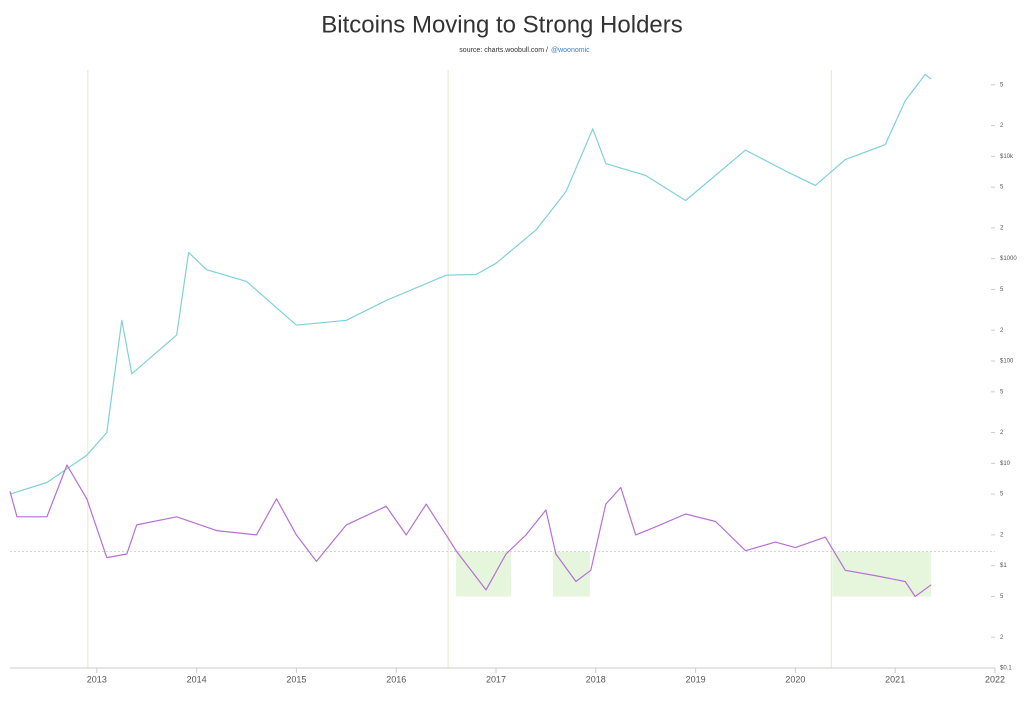 Image resolution: width=1024 pixels, height=702 pixels. Describe the element at coordinates (995, 679) in the screenshot. I see `x-tick-label: 2022` at that location.